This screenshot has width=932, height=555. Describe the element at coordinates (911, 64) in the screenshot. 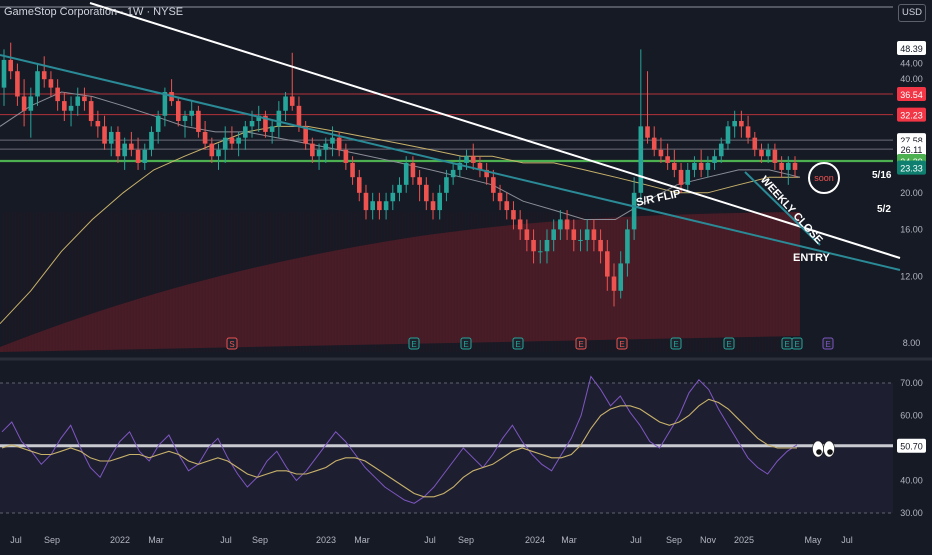

I see `price-axis-tick: 44.00` at that location.